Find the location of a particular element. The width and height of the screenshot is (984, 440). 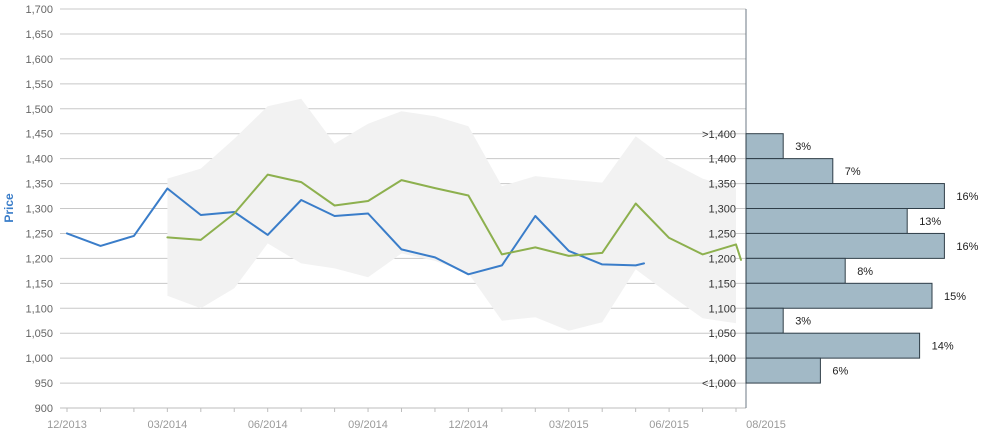

histogram-bin-label: 1,250 is located at coordinates (722, 234).